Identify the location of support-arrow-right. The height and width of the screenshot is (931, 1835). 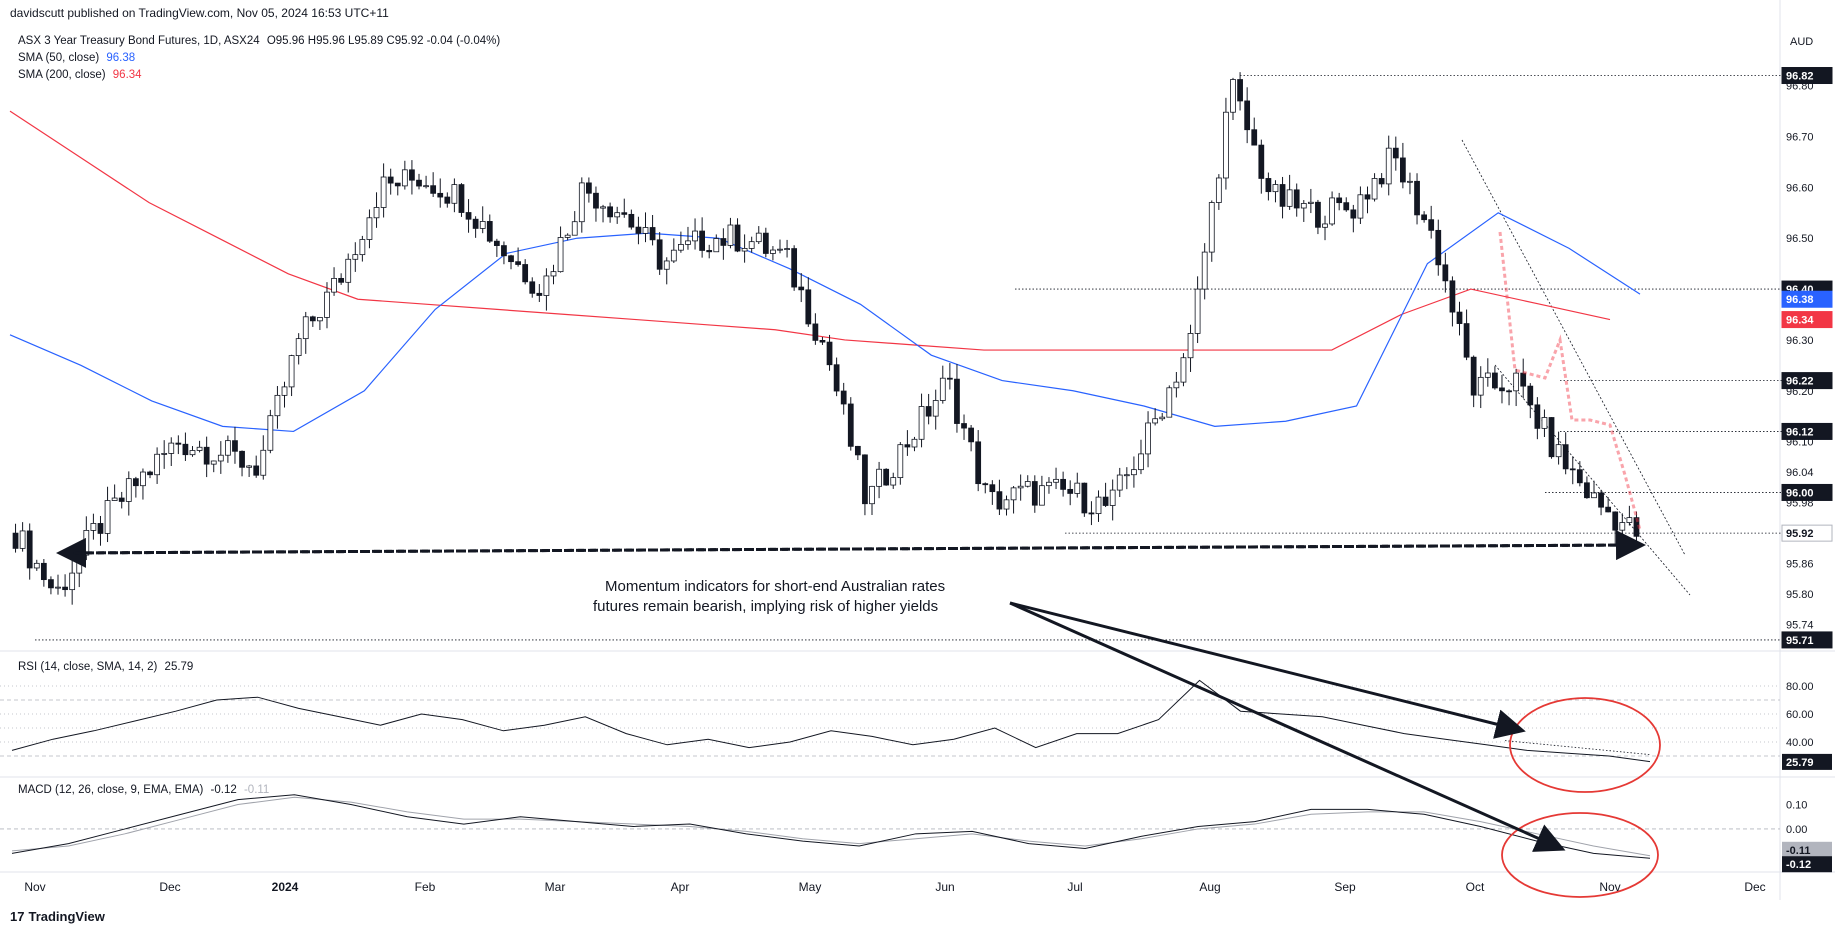
(853, 545).